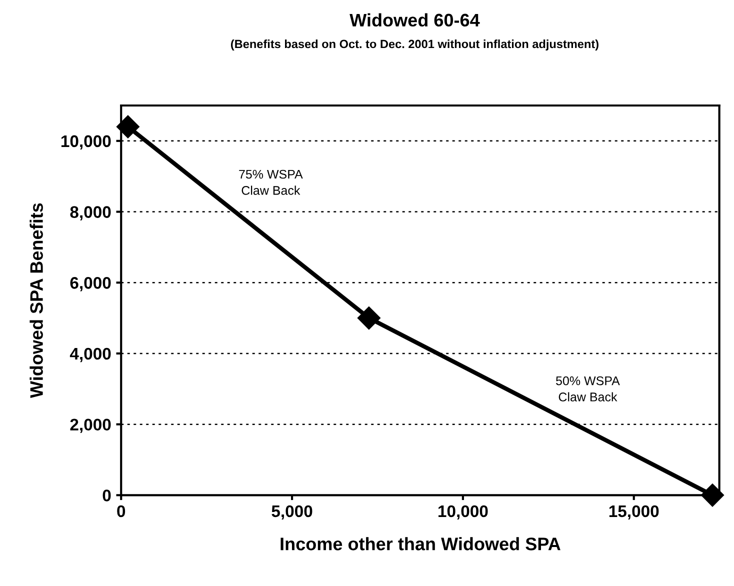  I want to click on annotation: 75% WSPA Claw Back, so click(271, 182).